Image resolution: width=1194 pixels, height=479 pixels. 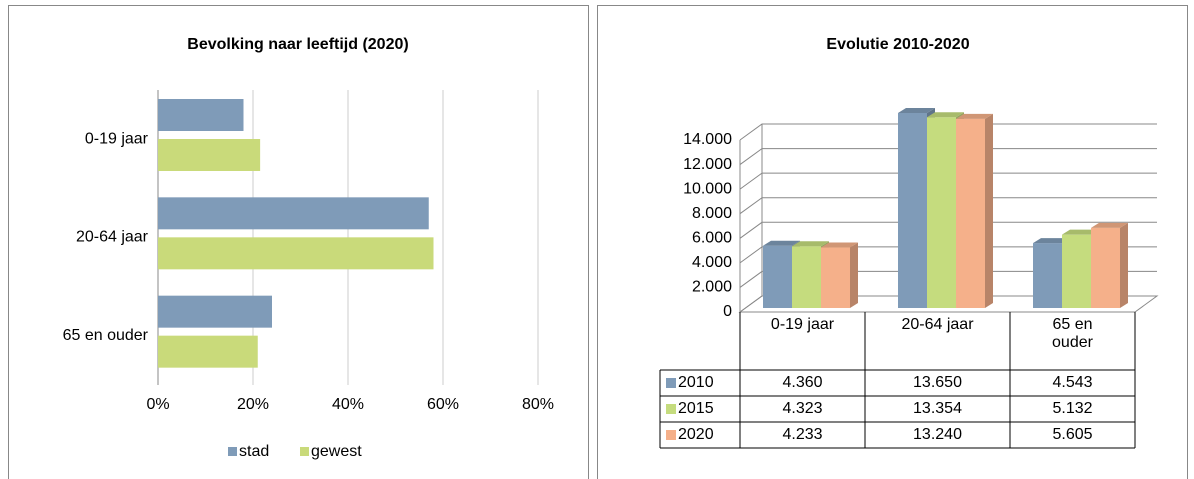 What do you see at coordinates (696, 434) in the screenshot?
I see `legend-label: 2020` at bounding box center [696, 434].